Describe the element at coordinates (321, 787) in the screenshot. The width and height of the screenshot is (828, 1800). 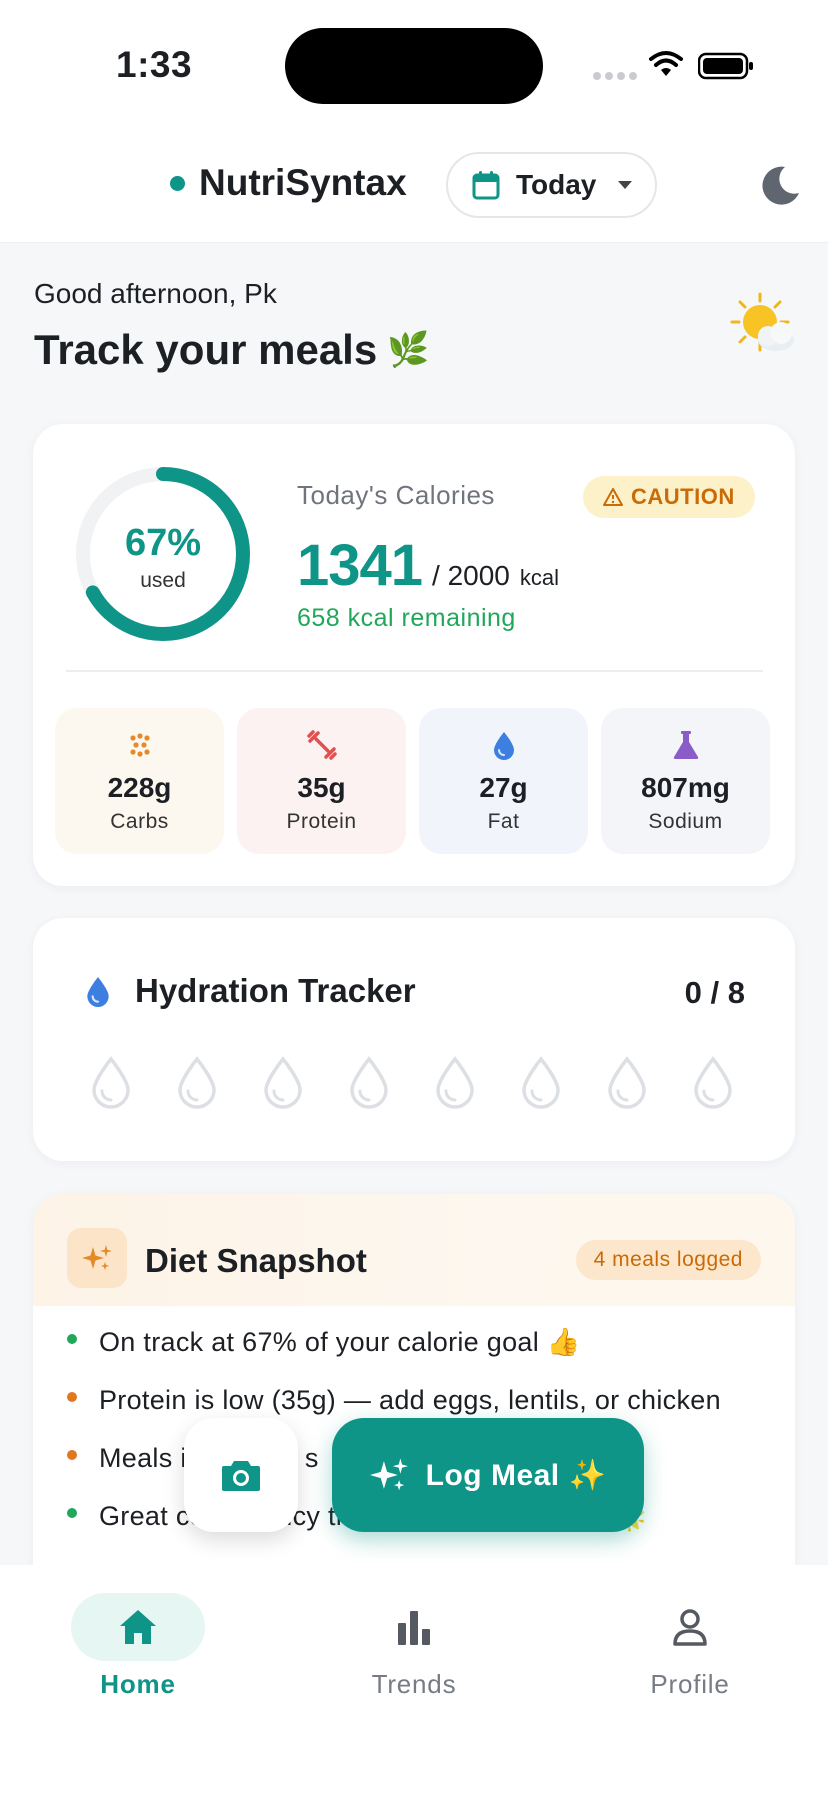
I see `macro-value: 35g` at that location.